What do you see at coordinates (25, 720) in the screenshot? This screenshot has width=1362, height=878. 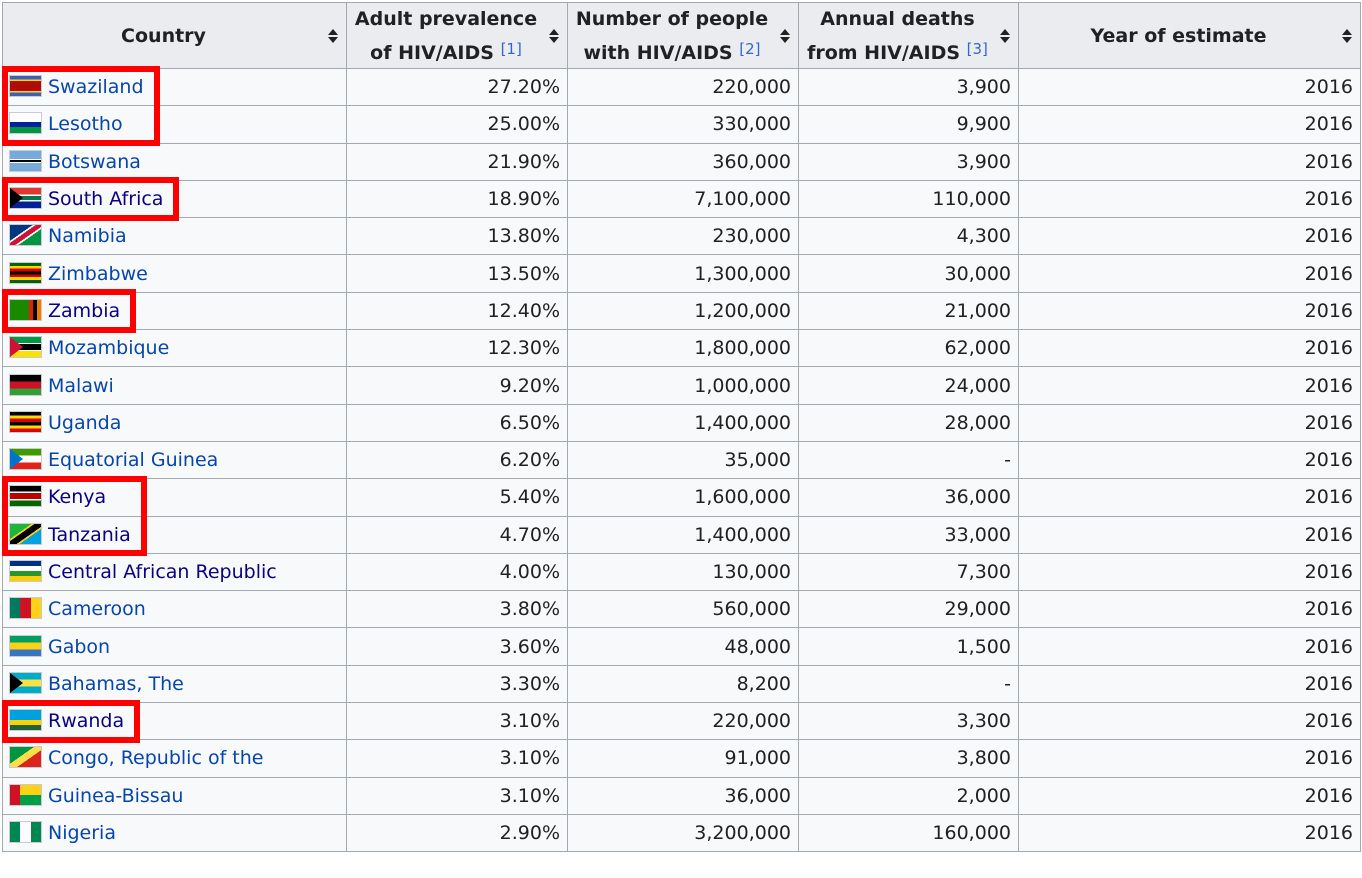 I see `rwanda-flag-icon` at bounding box center [25, 720].